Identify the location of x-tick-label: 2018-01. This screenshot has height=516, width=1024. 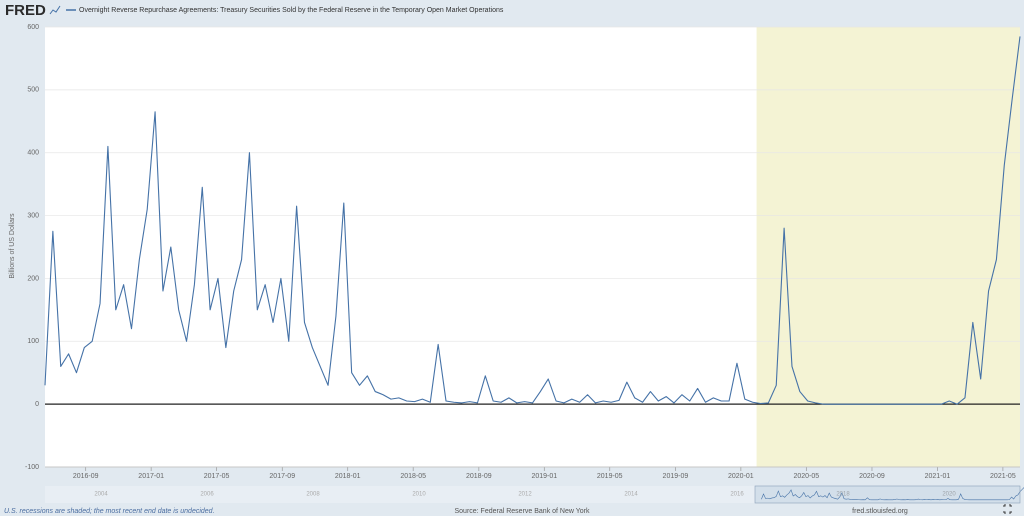
(348, 476).